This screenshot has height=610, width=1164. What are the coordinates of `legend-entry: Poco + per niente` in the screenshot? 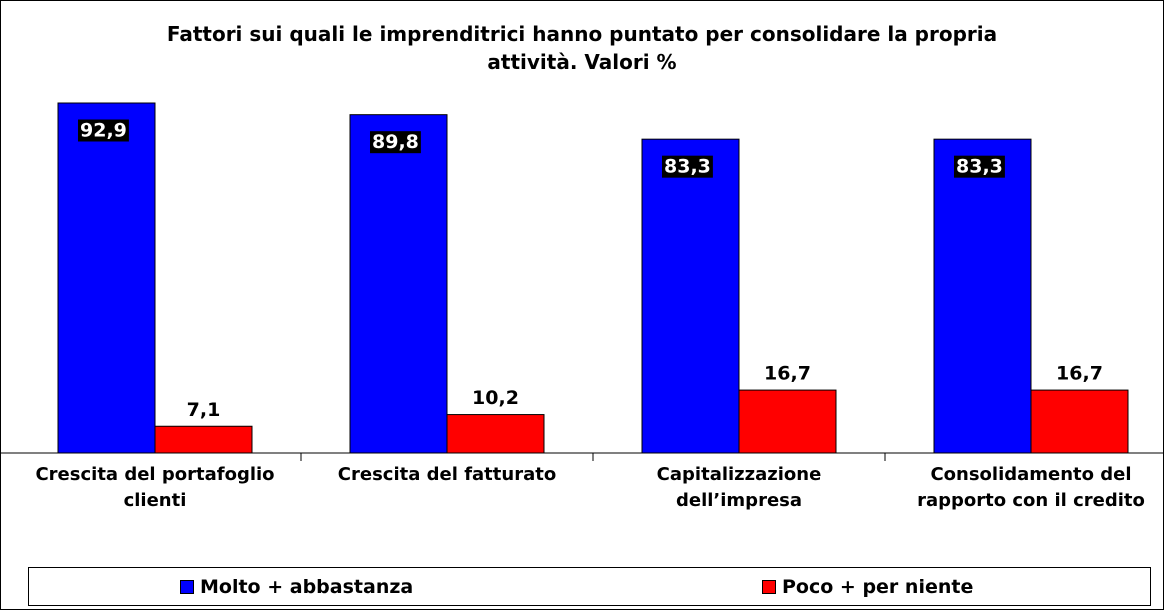 It's located at (867, 587).